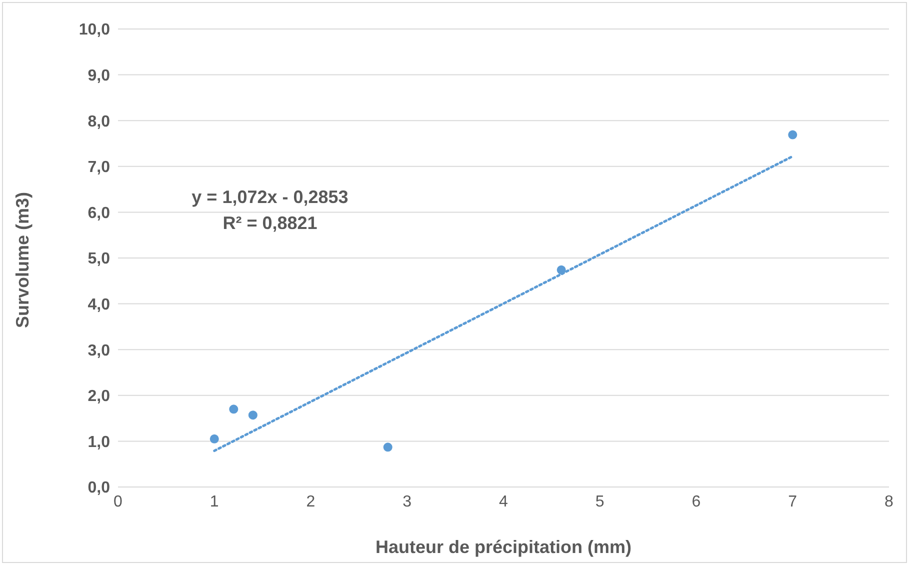 Image resolution: width=909 pixels, height=565 pixels. What do you see at coordinates (311, 501) in the screenshot?
I see `x-tick-label: 2` at bounding box center [311, 501].